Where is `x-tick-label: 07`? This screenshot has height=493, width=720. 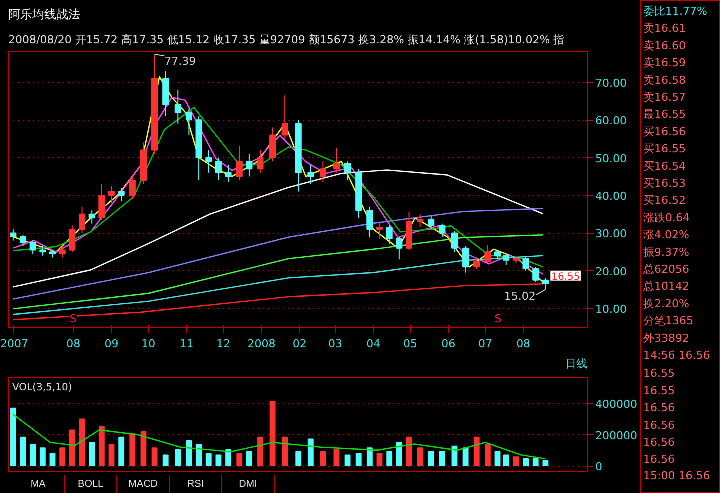
x-tick-label: 07 is located at coordinates (485, 344).